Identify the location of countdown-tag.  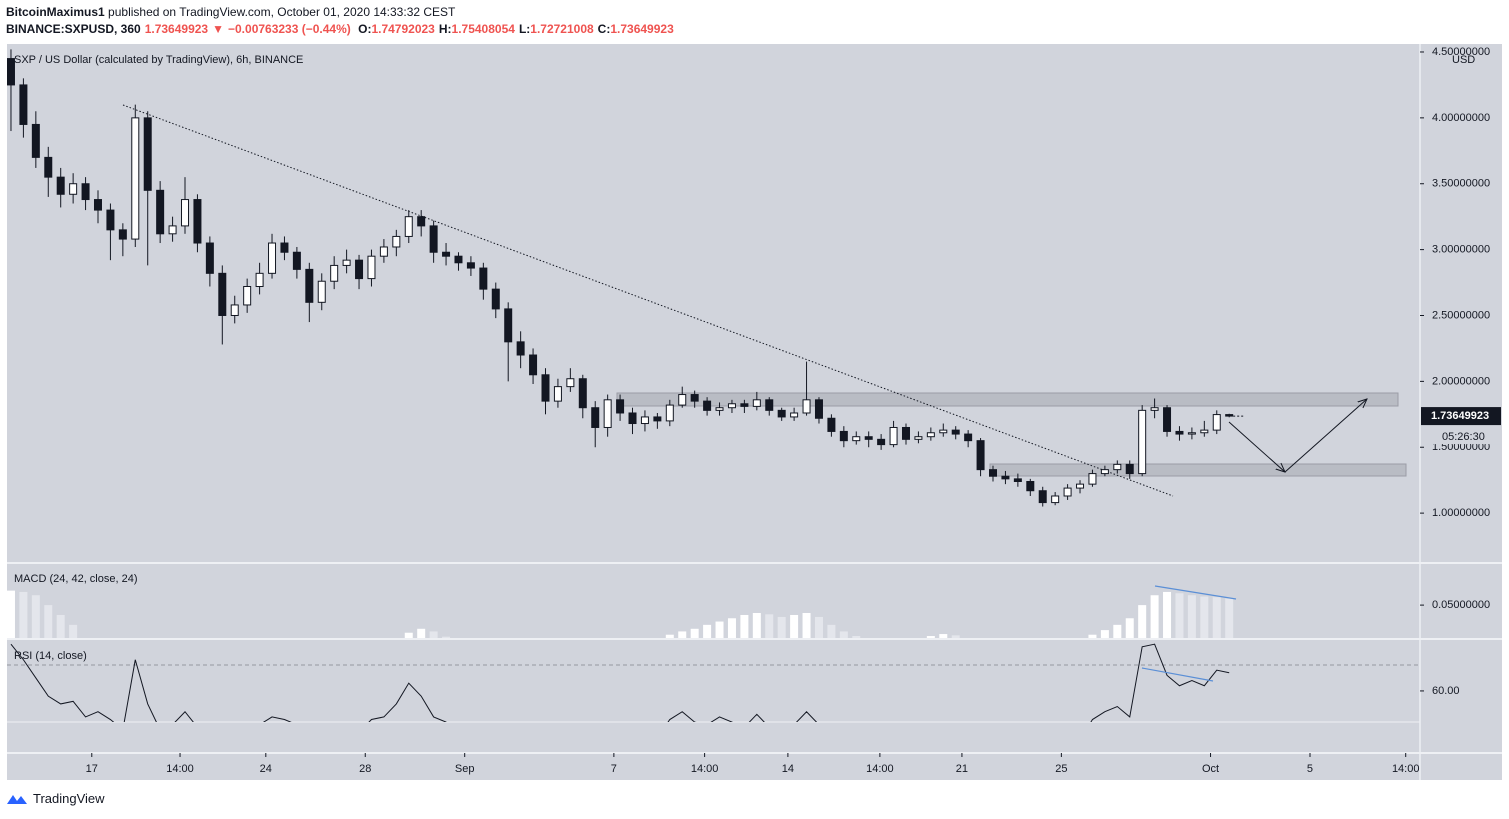
(1461, 435).